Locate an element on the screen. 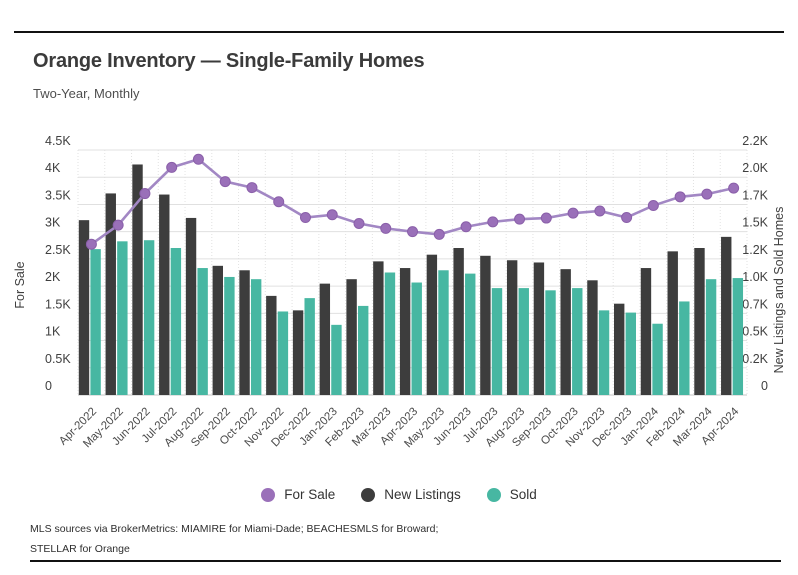 This screenshot has height=575, width=798. left-axis-tick-label: 4K is located at coordinates (53, 168).